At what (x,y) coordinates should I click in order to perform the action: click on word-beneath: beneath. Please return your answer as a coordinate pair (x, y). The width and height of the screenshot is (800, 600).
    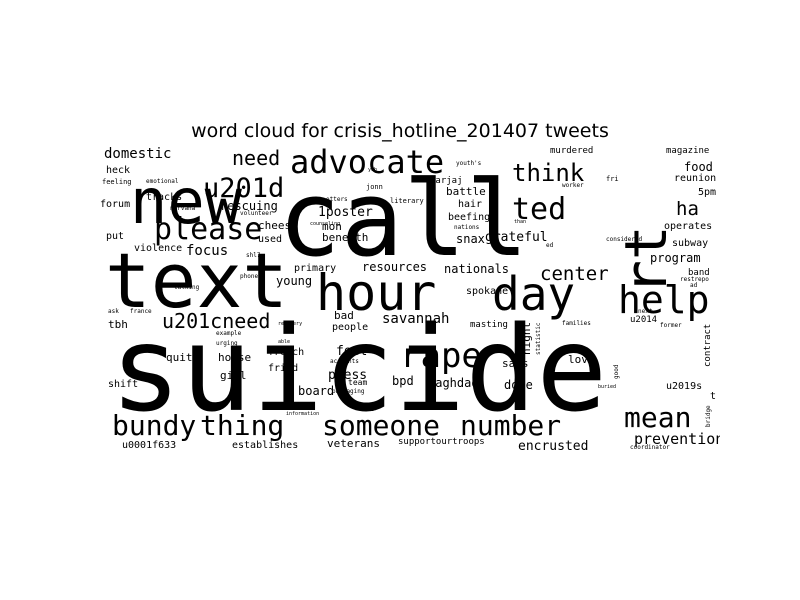
    Looking at the image, I should click on (345, 237).